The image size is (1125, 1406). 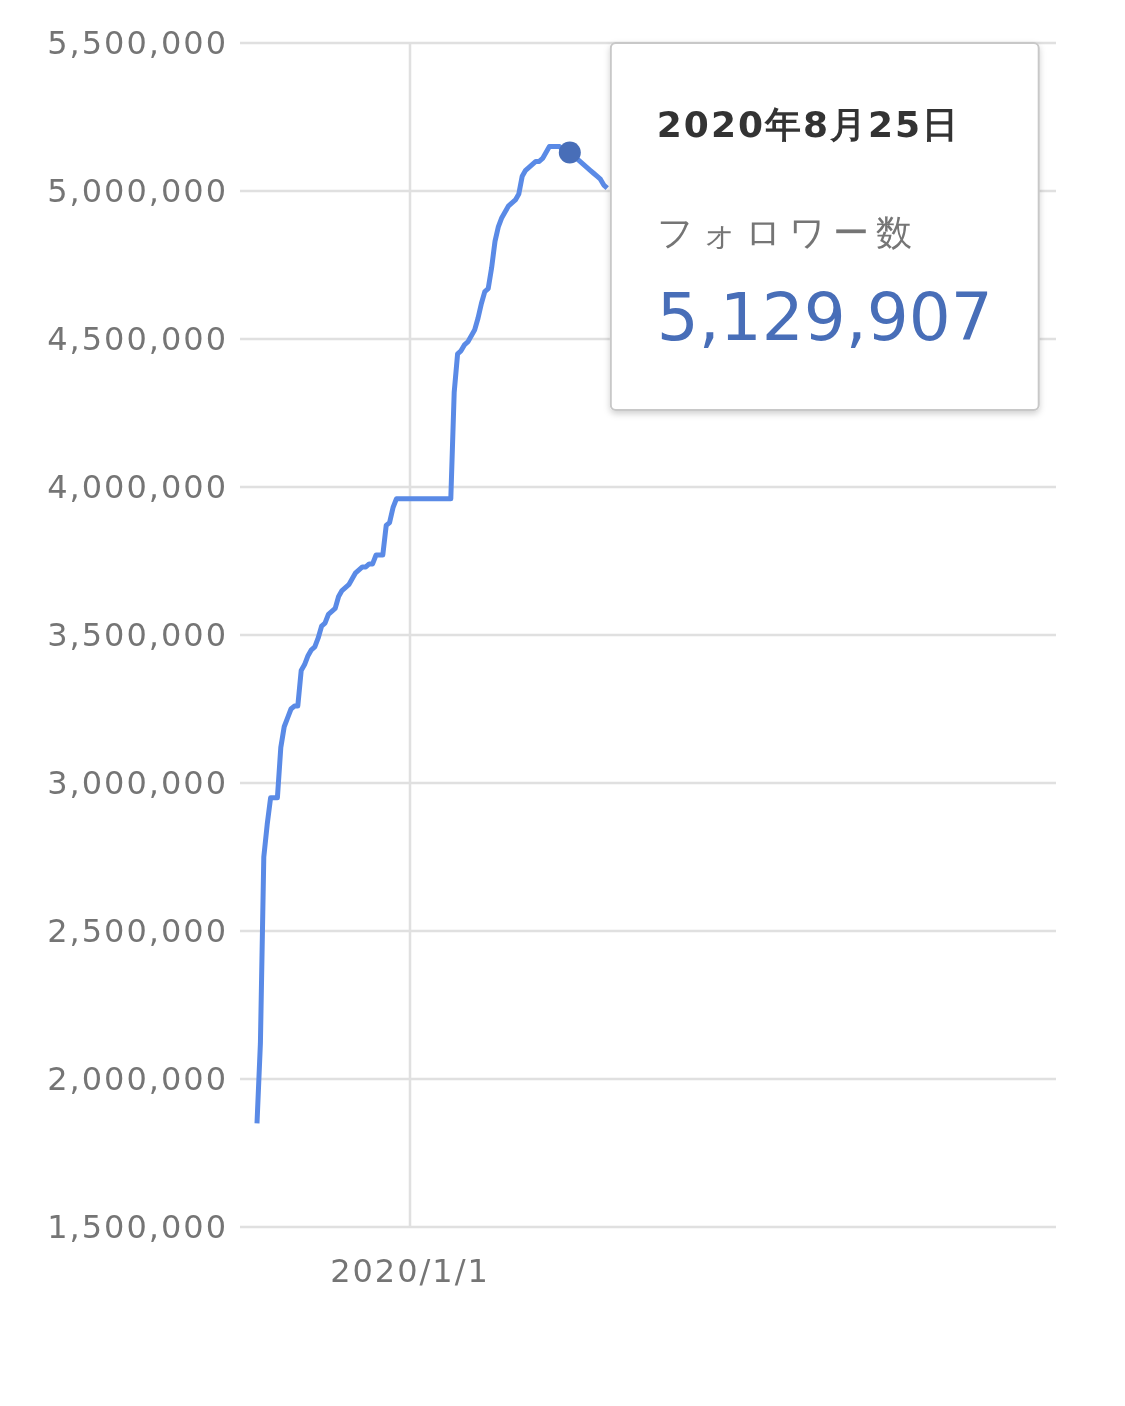 I want to click on y-tick-label: 1,500,000, so click(x=137, y=1227).